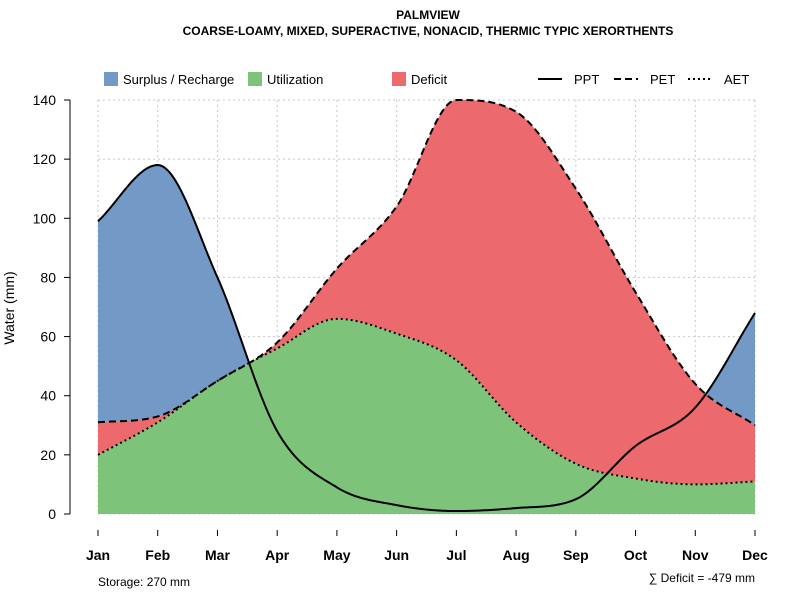  What do you see at coordinates (111, 79) in the screenshot?
I see `legend-swatch-surplus` at bounding box center [111, 79].